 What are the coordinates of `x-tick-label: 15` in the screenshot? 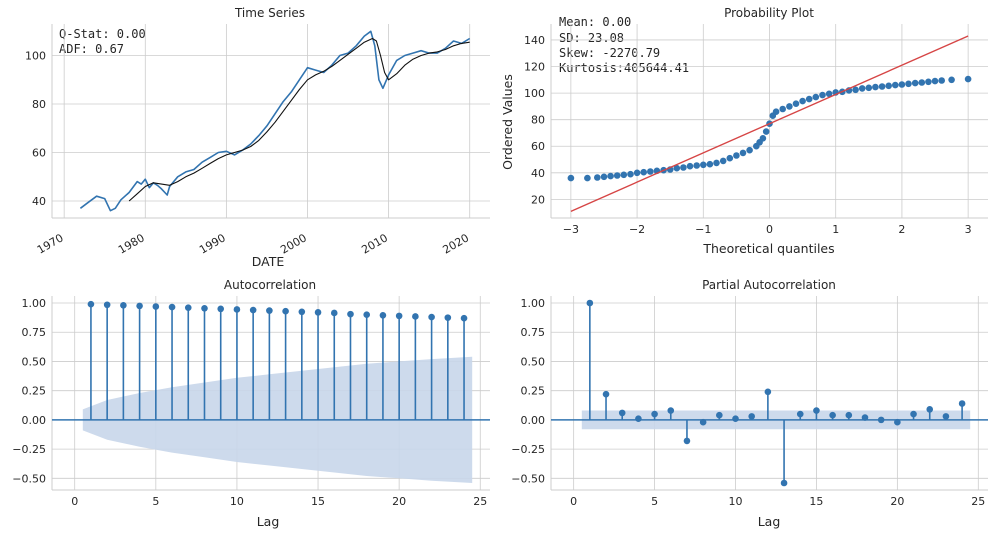 It's located at (318, 501).